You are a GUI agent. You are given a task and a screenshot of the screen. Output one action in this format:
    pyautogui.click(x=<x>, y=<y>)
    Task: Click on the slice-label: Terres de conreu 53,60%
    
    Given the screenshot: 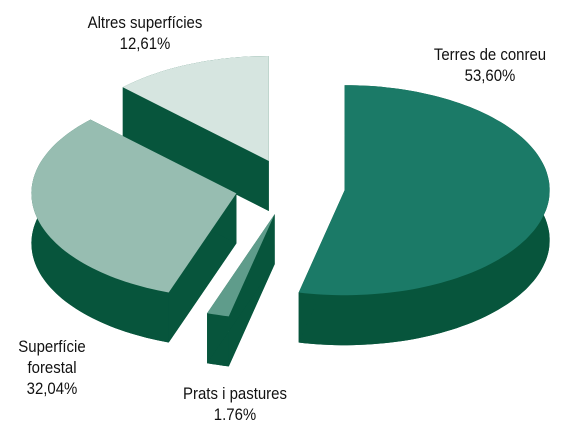 What is the action you would take?
    pyautogui.click(x=490, y=65)
    